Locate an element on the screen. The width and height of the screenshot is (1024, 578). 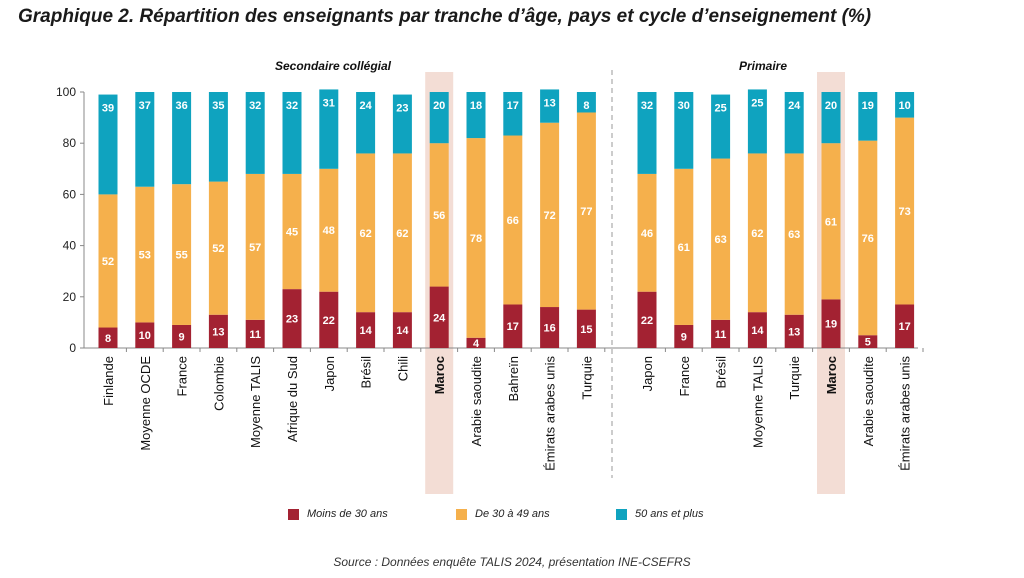
data-label: 25 is located at coordinates (720, 109).